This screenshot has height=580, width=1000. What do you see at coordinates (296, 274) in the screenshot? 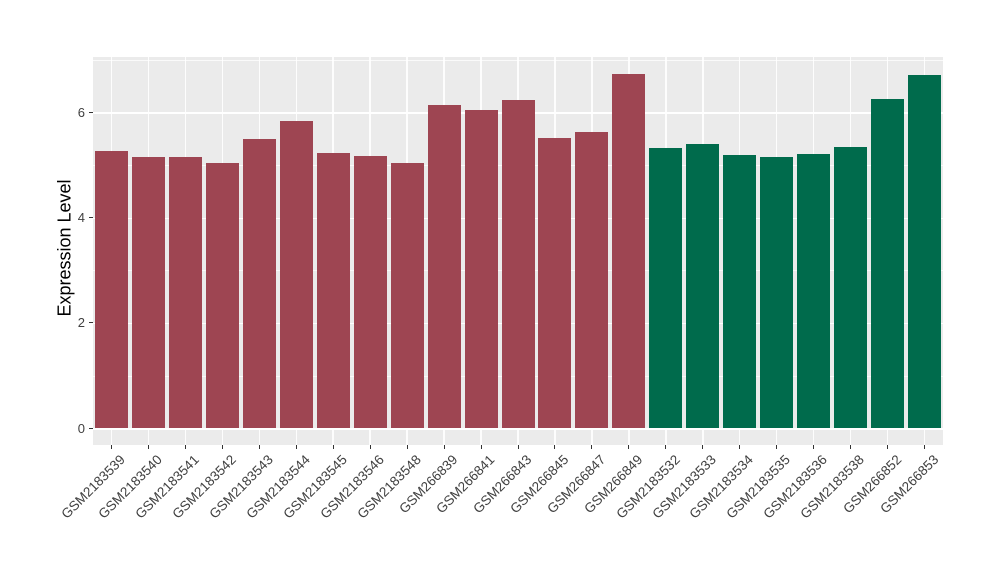
I see `bar-GSM2183544` at bounding box center [296, 274].